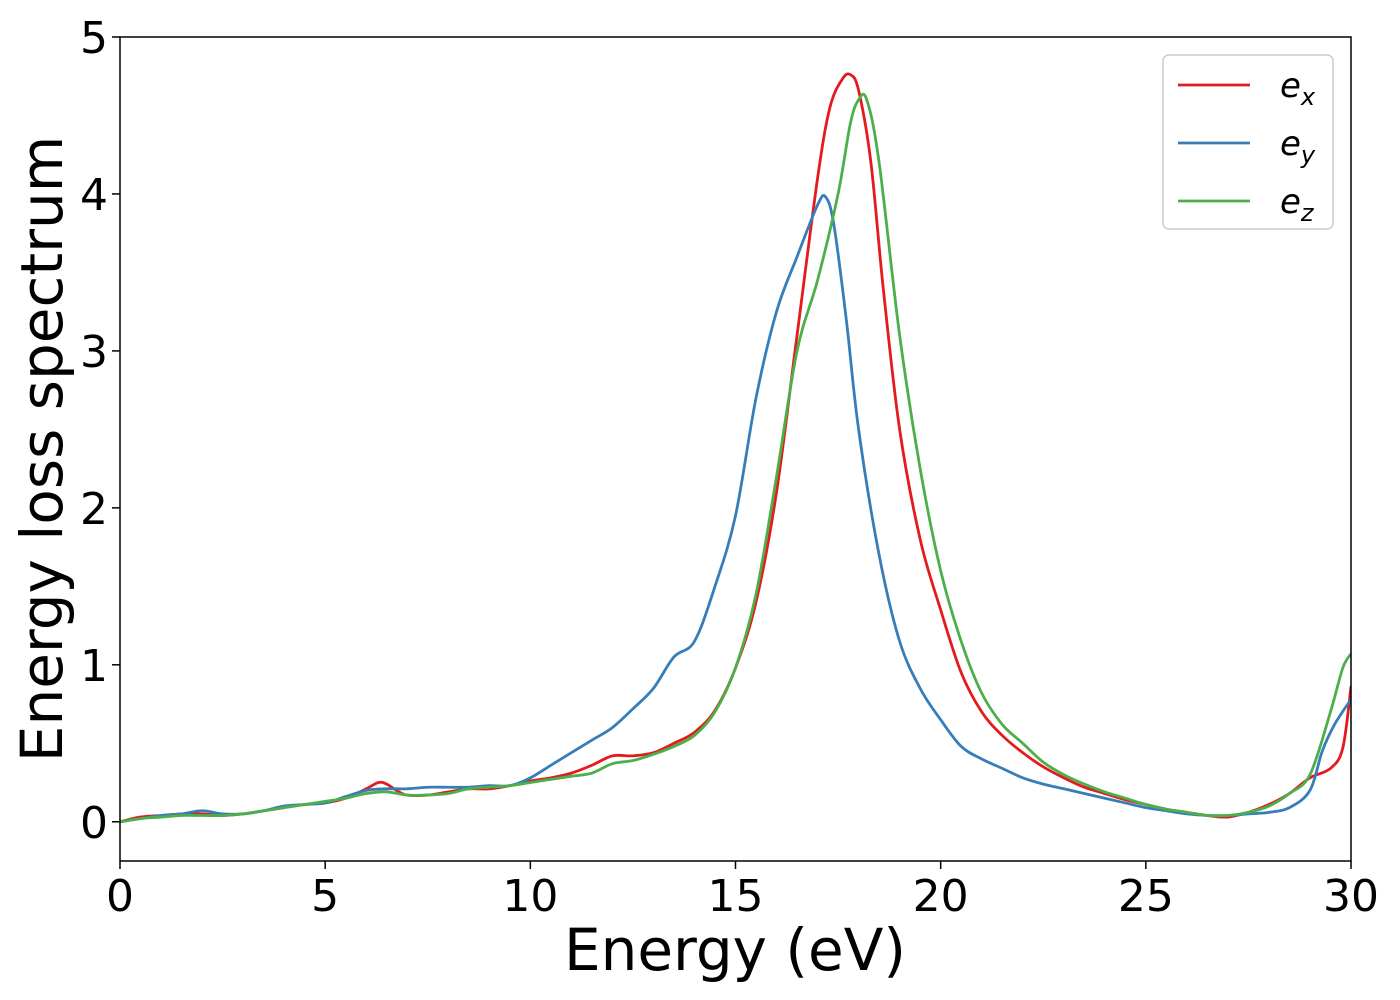  Describe the element at coordinates (42, 449) in the screenshot. I see `y-axis-title: Energy loss spectrum` at that location.